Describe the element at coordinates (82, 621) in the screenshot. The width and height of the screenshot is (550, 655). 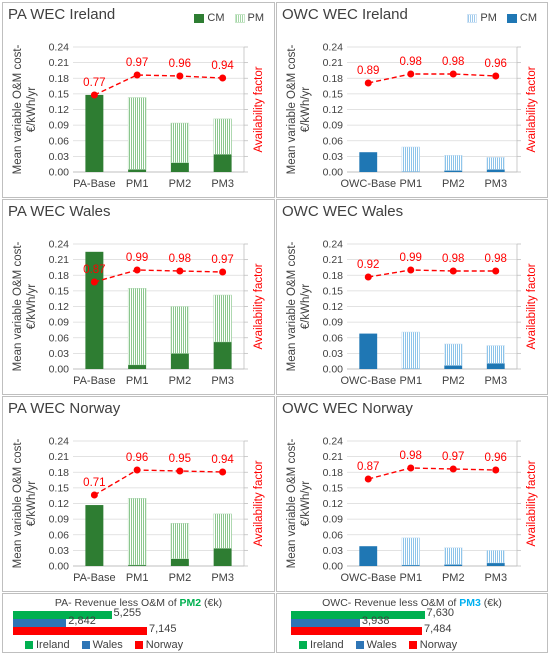
I see `revenue-label-wales: 2,842` at that location.